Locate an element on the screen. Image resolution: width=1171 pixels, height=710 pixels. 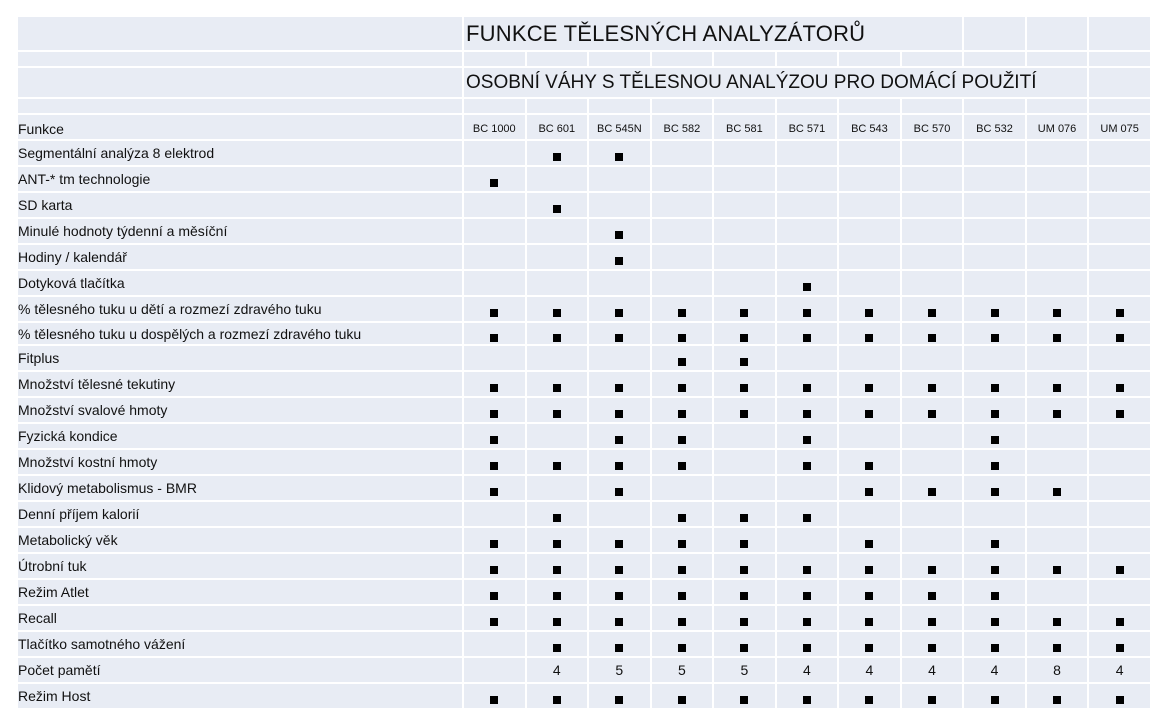
table-row: Denní příjem kalorií is located at coordinates (584, 514).